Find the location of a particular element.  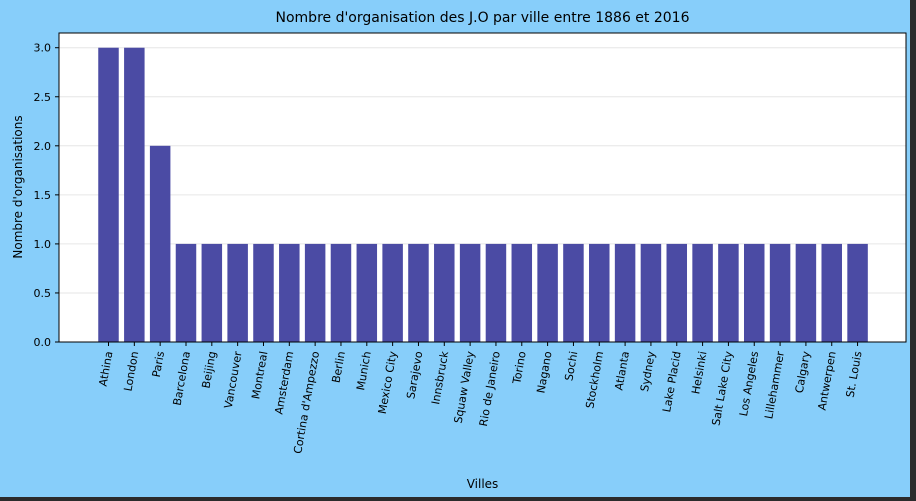

x-tick-label: Los Angeles is located at coordinates (749, 383).